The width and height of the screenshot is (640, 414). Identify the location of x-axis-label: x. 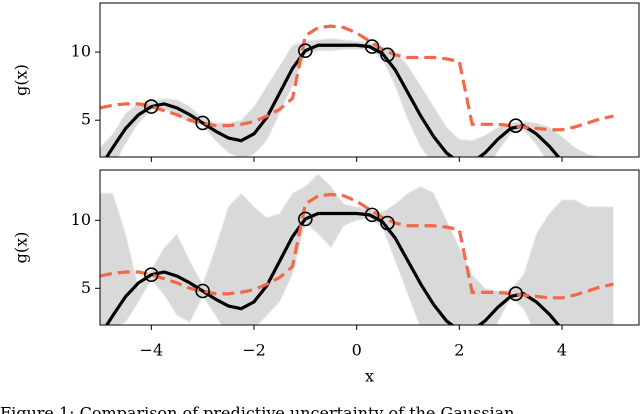
(369, 376).